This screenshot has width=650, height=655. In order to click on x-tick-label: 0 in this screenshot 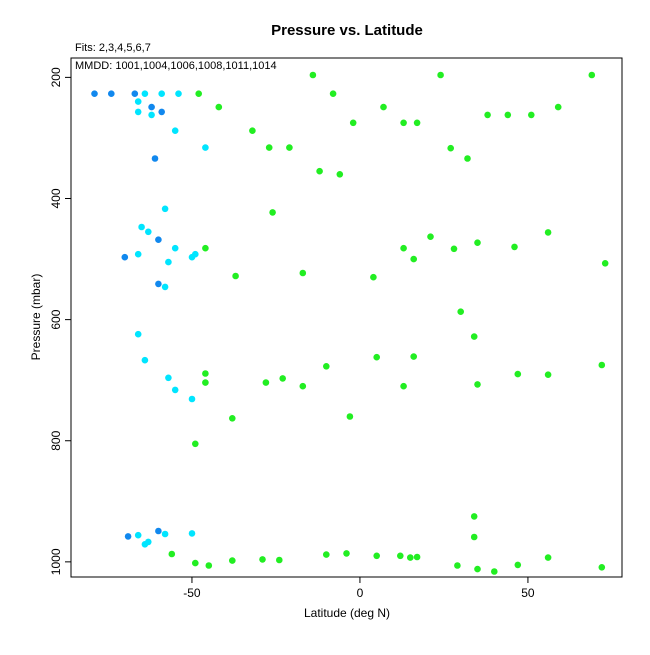, I will do `click(360, 593)`.